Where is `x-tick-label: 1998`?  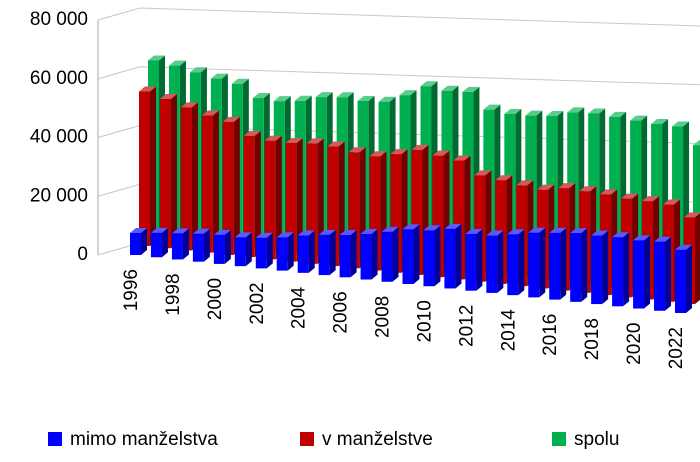
x-tick-label: 1998 is located at coordinates (173, 294).